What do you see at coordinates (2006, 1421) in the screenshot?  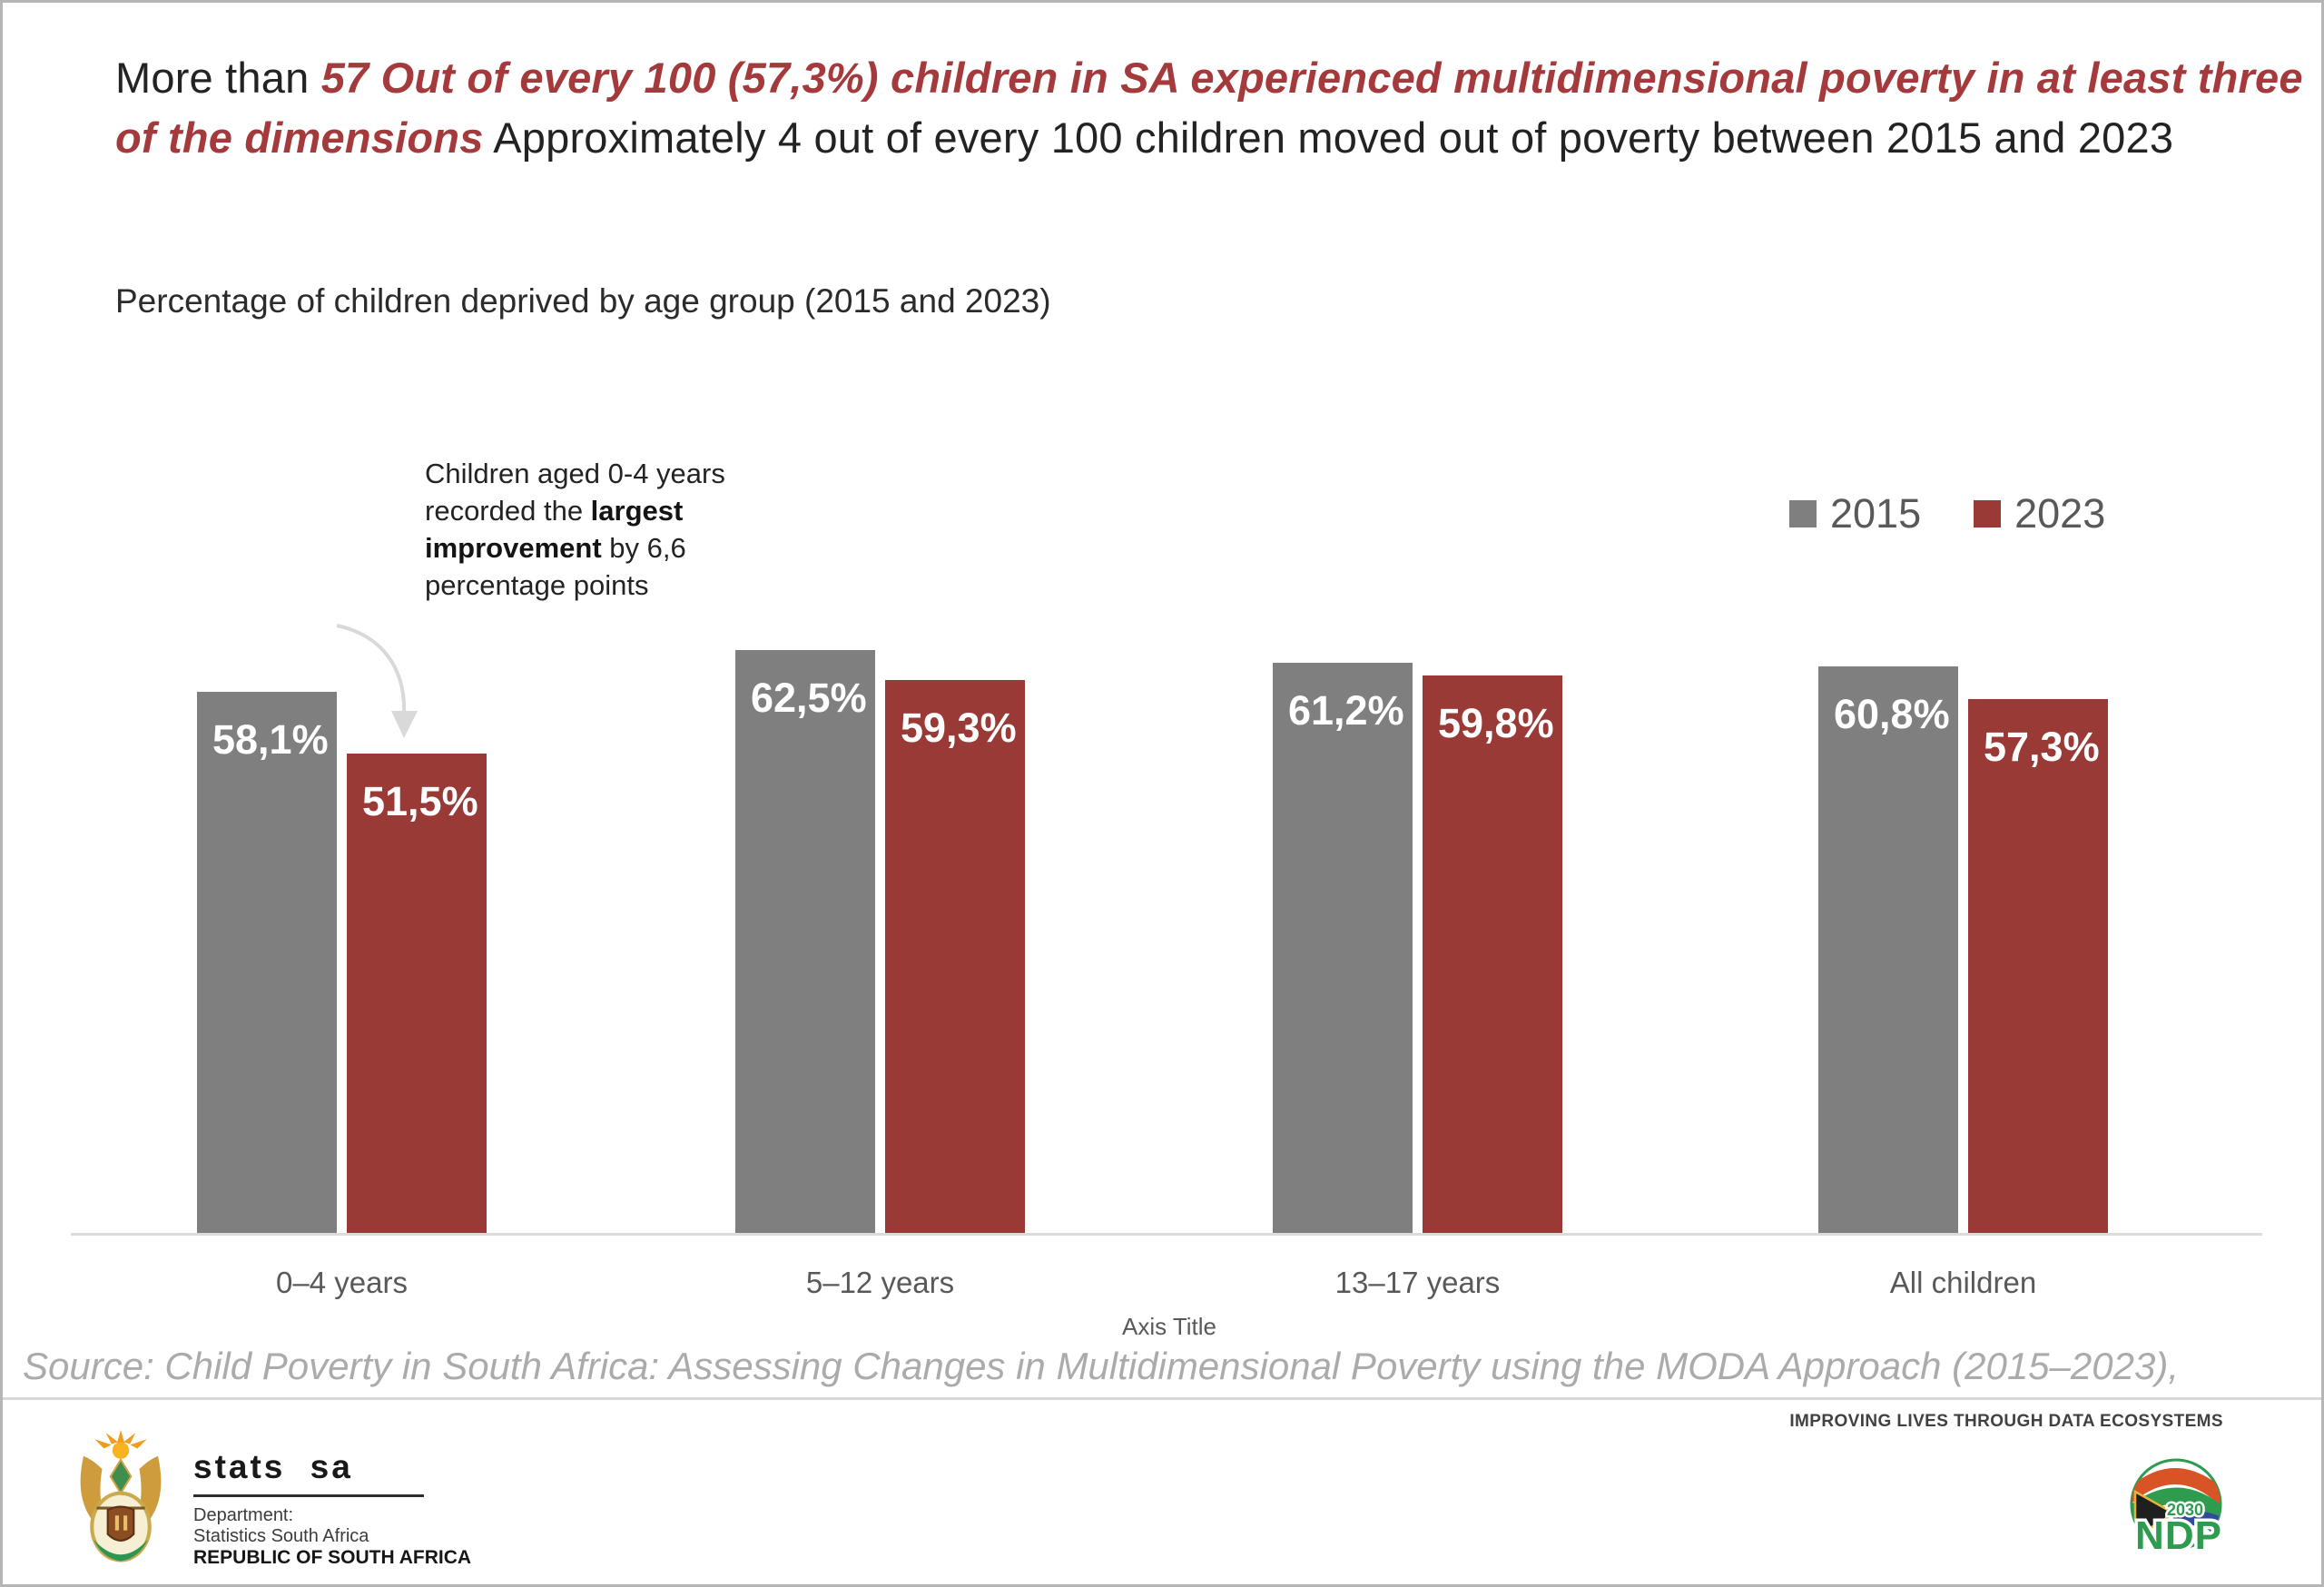 I see `tagline: IMPROVING LIVES THROUGH DATA ECOSYSTEMS` at bounding box center [2006, 1421].